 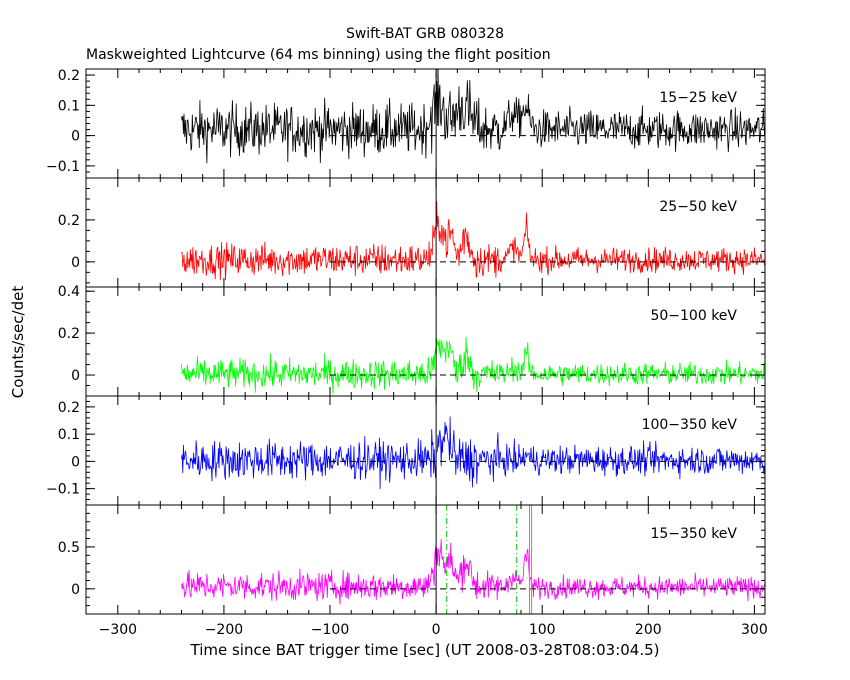 I want to click on x-tick-label: 0, so click(x=436, y=630).